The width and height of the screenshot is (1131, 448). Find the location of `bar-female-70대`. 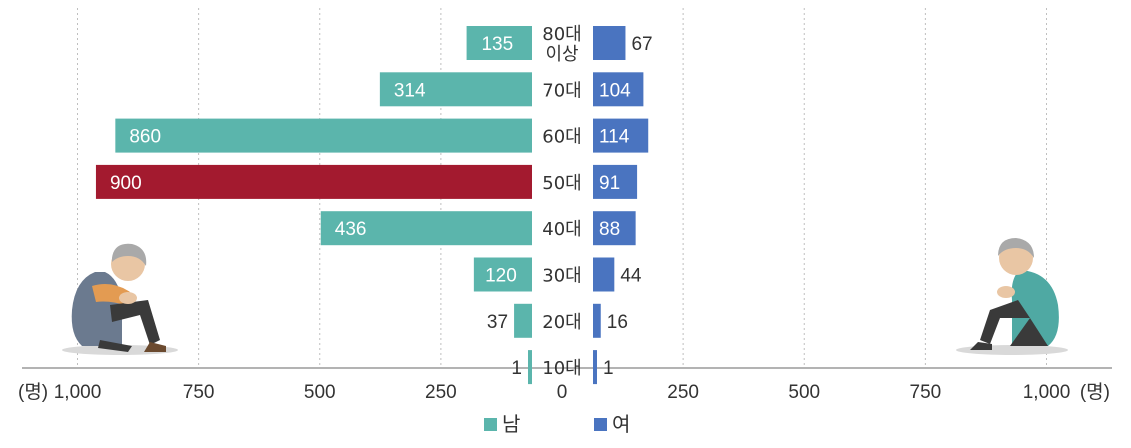

bar-female-70대 is located at coordinates (618, 89).